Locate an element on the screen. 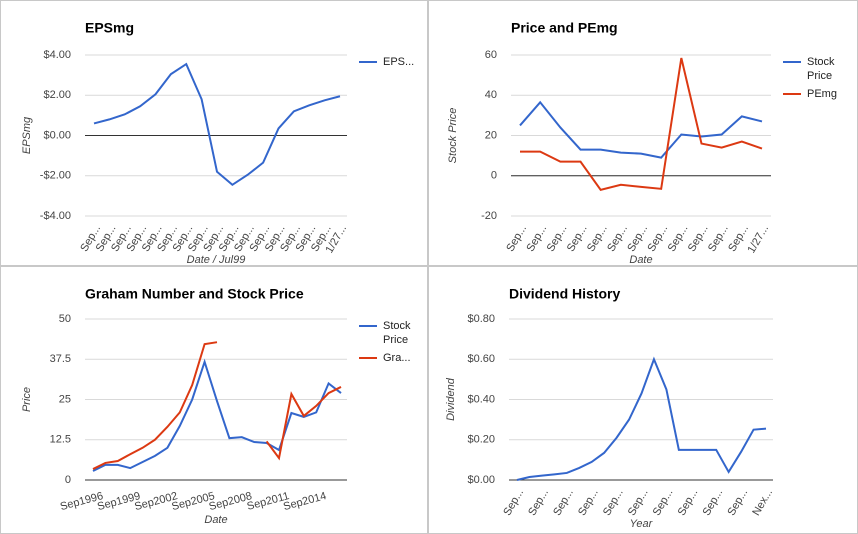  y-axis-title: Stock Price is located at coordinates (453, 136).